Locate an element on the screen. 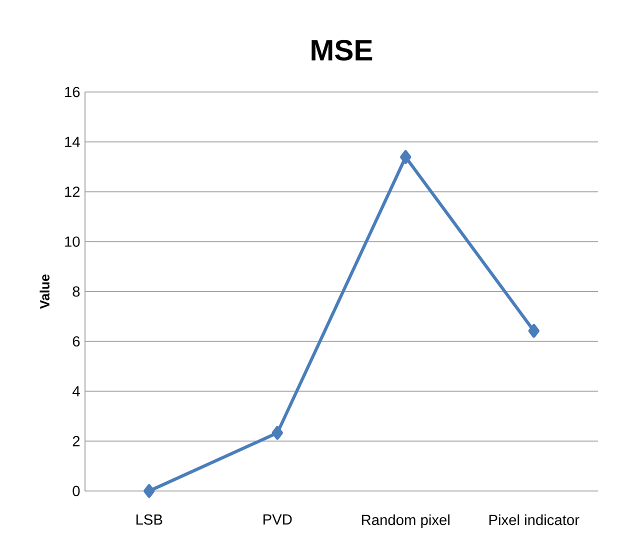  x-tick-label: Pixel indicator is located at coordinates (534, 520).